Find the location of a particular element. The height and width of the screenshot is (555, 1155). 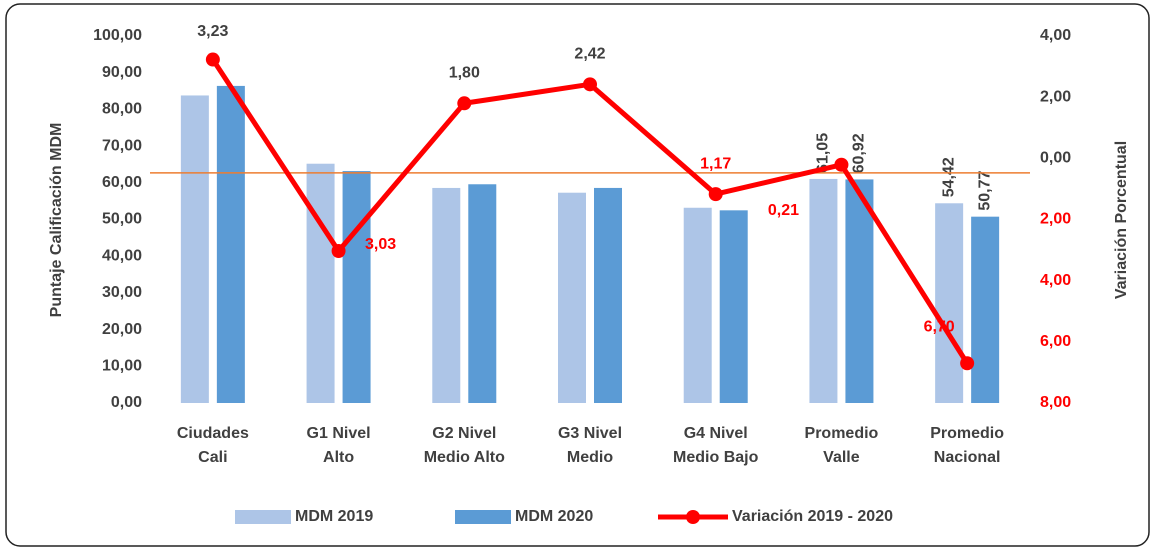

line-value-label: 1,80 is located at coordinates (464, 73).